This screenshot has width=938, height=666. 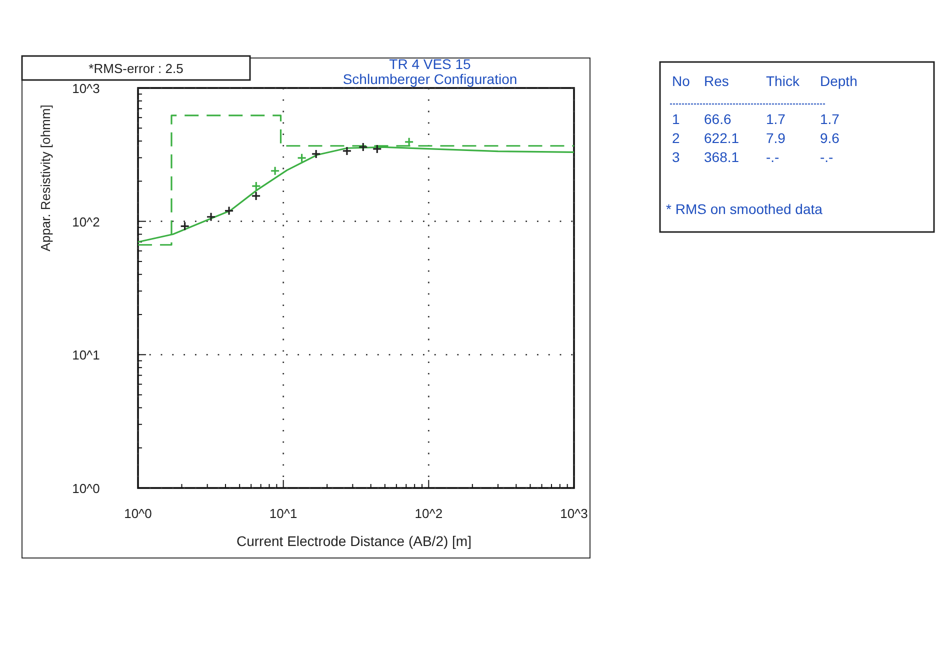 I want to click on y-tick-label: 10^3, so click(x=86, y=88).